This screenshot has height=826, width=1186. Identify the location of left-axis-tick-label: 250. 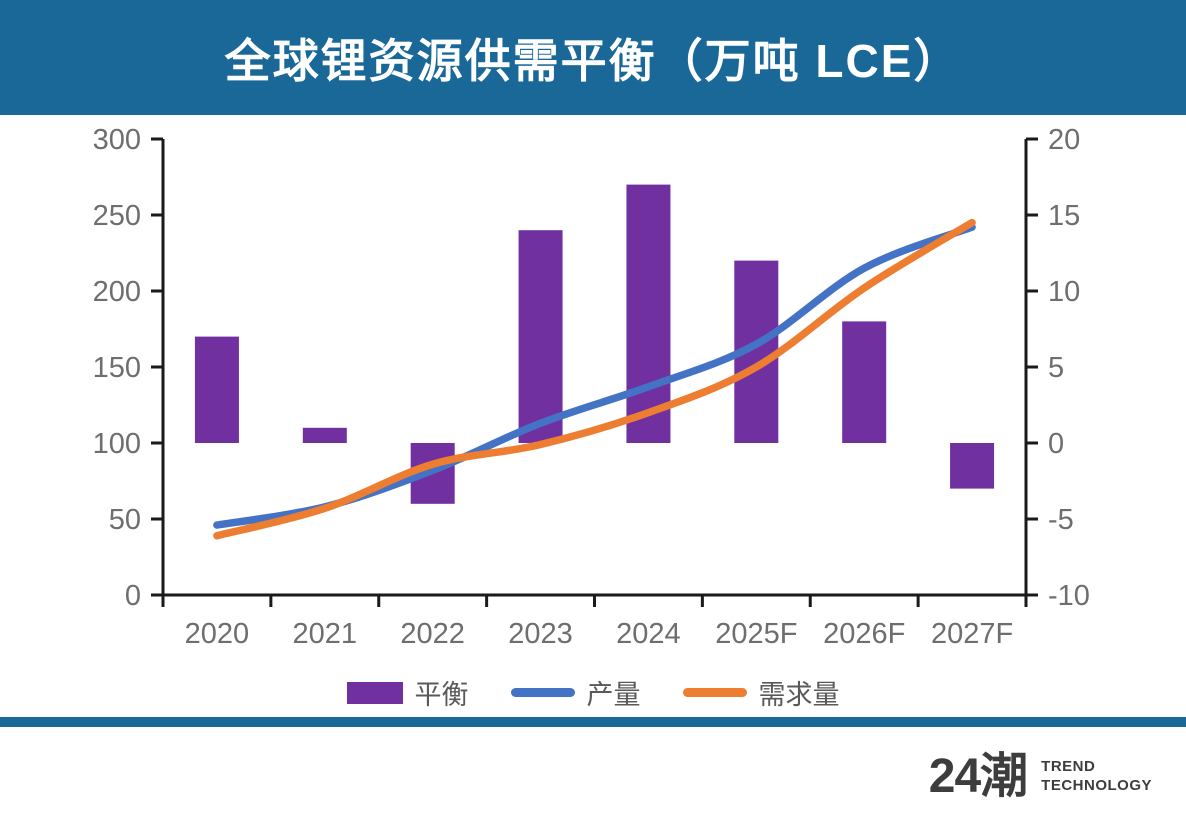
(117, 216).